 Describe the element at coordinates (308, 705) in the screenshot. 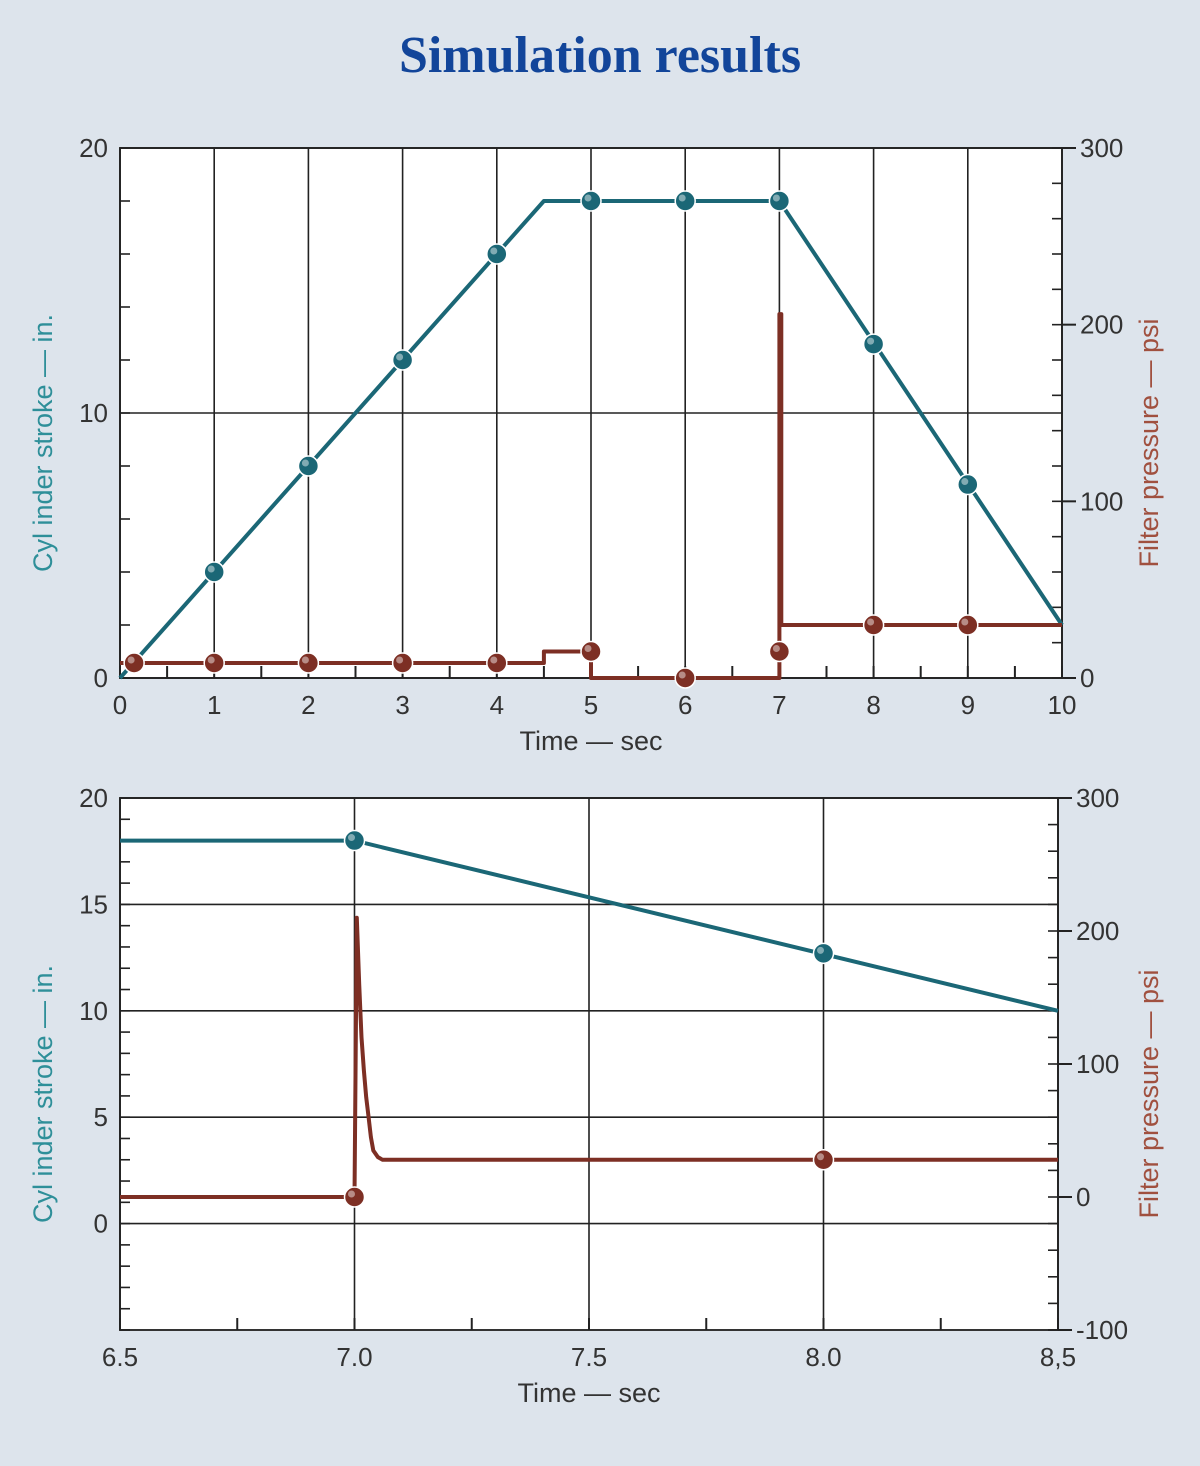

I see `x-tick-label: 2` at that location.